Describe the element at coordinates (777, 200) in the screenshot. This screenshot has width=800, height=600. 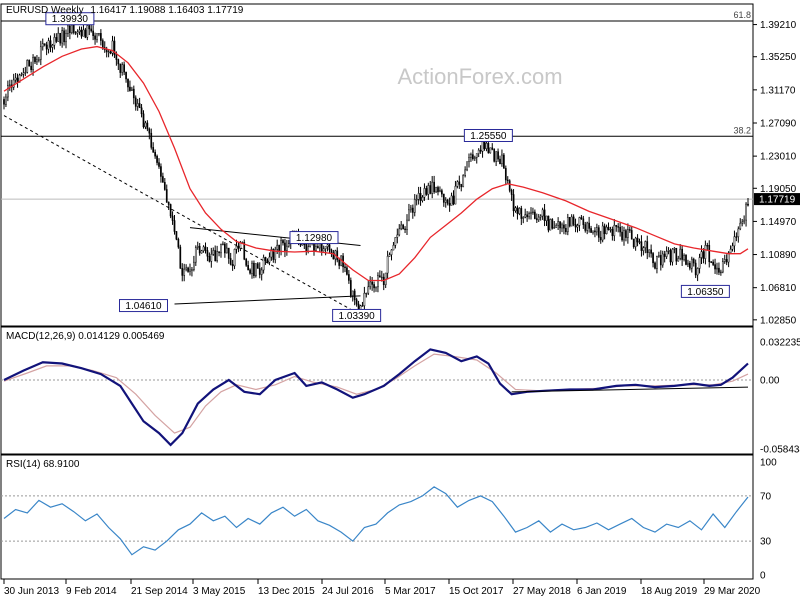
I see `last-price-label: 1.17719` at that location.